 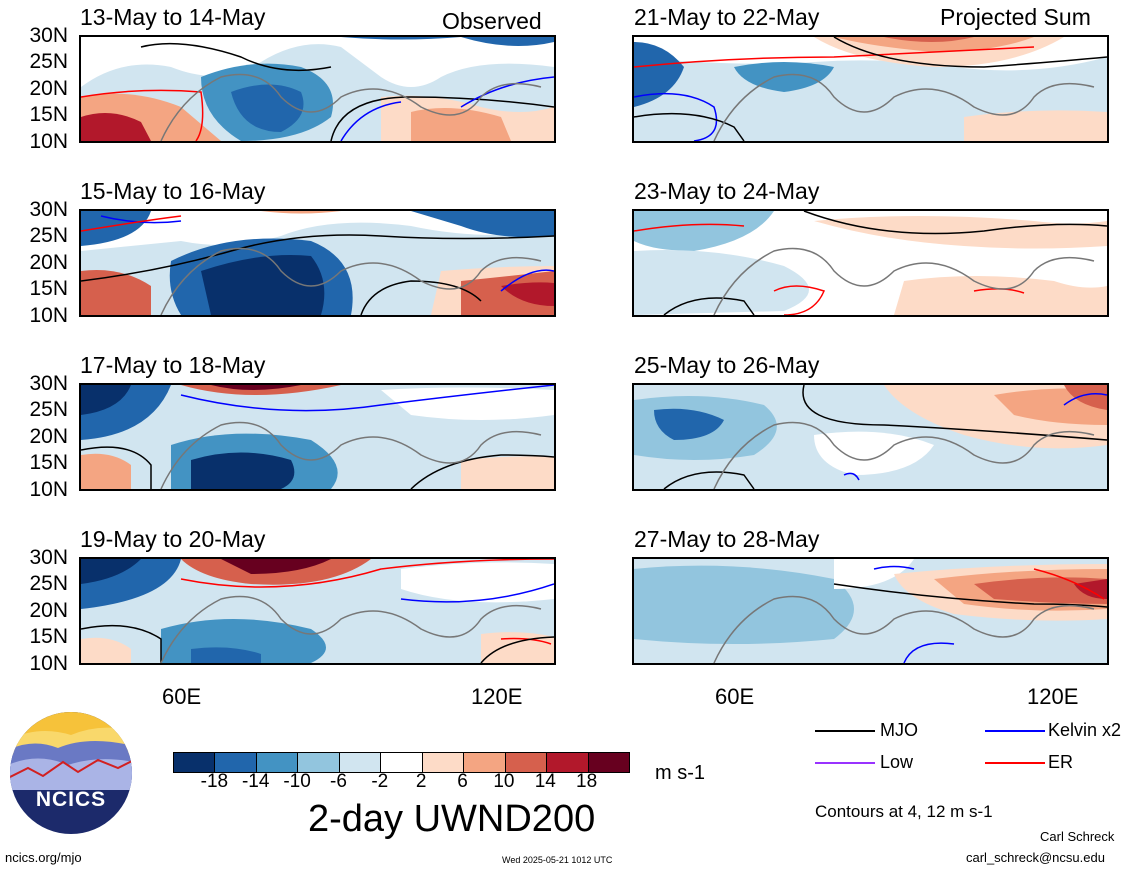 What do you see at coordinates (1015, 763) in the screenshot?
I see `er-line-icon` at bounding box center [1015, 763].